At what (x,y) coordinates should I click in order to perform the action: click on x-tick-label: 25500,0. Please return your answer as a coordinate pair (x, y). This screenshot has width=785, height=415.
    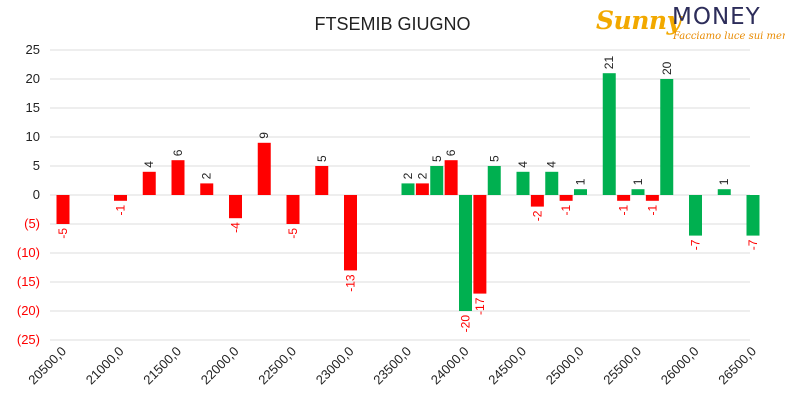
    Looking at the image, I should click on (622, 366).